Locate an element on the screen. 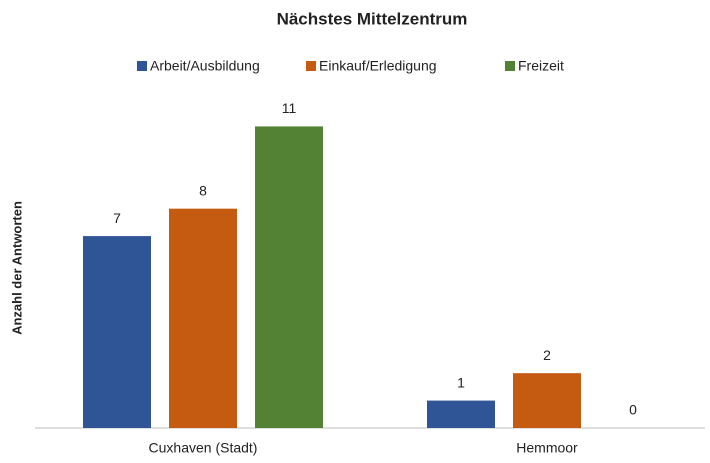 The width and height of the screenshot is (710, 463). value-label: 0 is located at coordinates (633, 410).